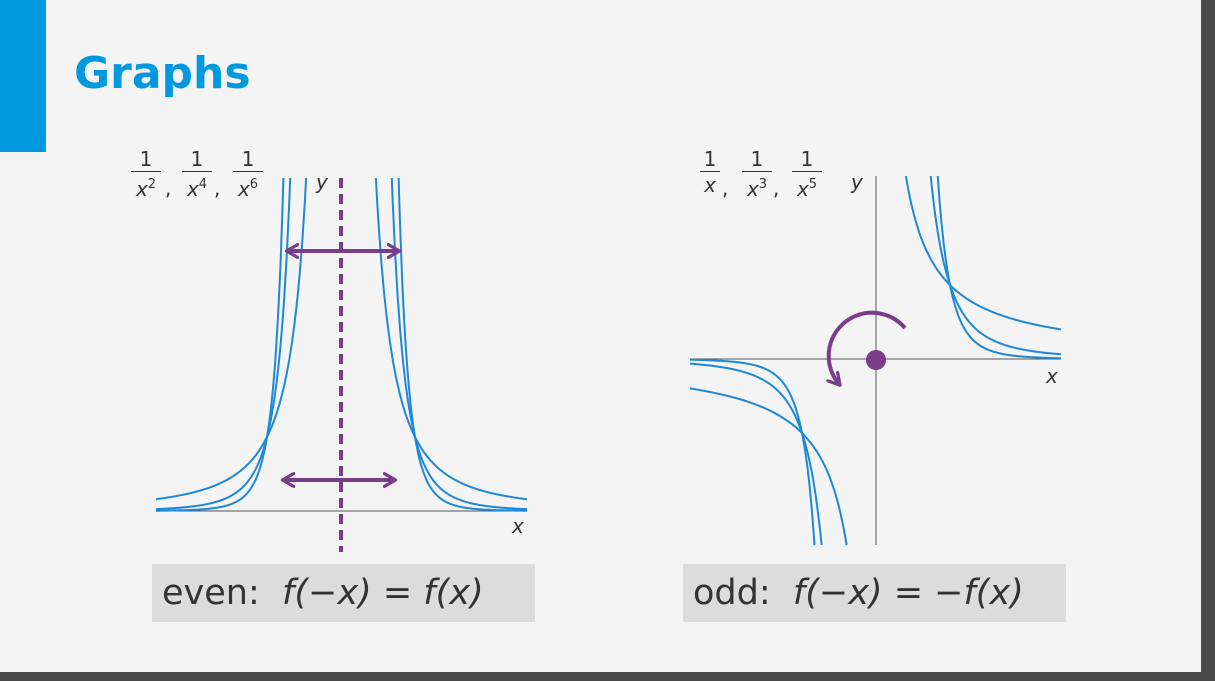 The image size is (1215, 681). I want to click on odd-caption-formula: f(−x) = −f(x), so click(908, 593).